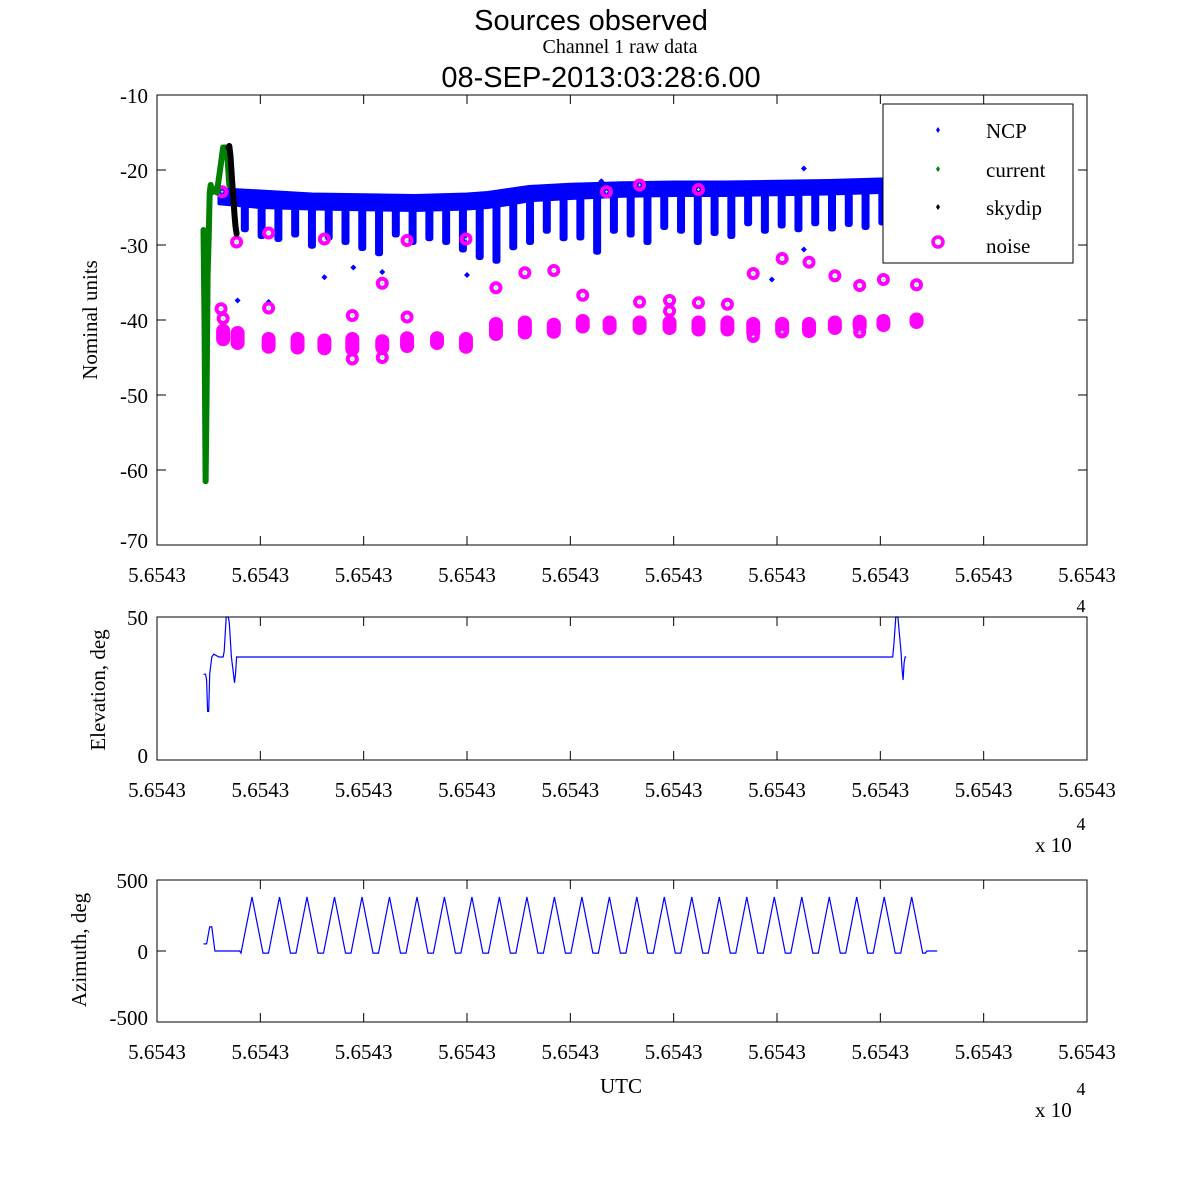 Image resolution: width=1200 pixels, height=1200 pixels. What do you see at coordinates (143, 952) in the screenshot?
I see `azimuth-ytick-label: 0` at bounding box center [143, 952].